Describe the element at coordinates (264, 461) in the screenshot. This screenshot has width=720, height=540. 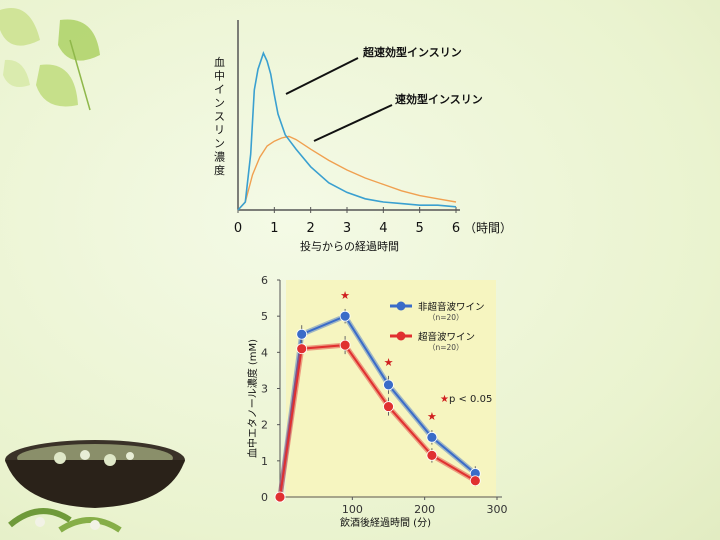
I see `ethanol-y-tick-label: 1` at that location.